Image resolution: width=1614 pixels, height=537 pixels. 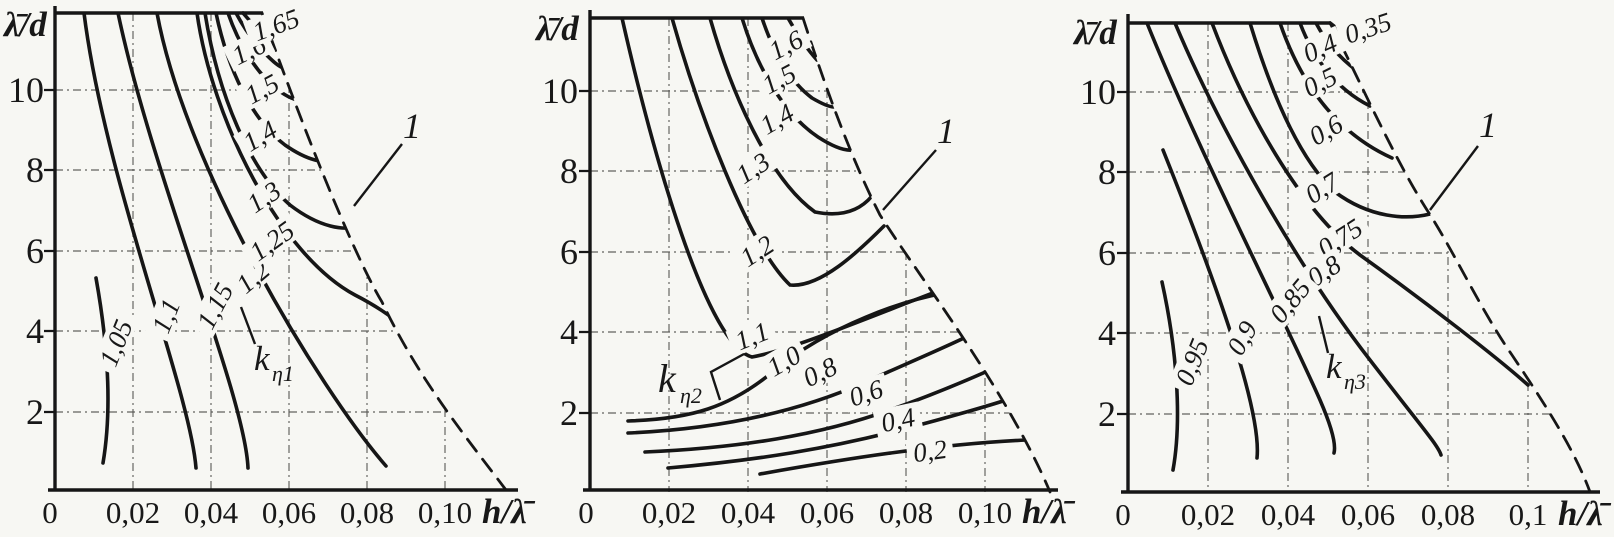 I want to click on svg-text: 0,4, so click(x=897, y=420).